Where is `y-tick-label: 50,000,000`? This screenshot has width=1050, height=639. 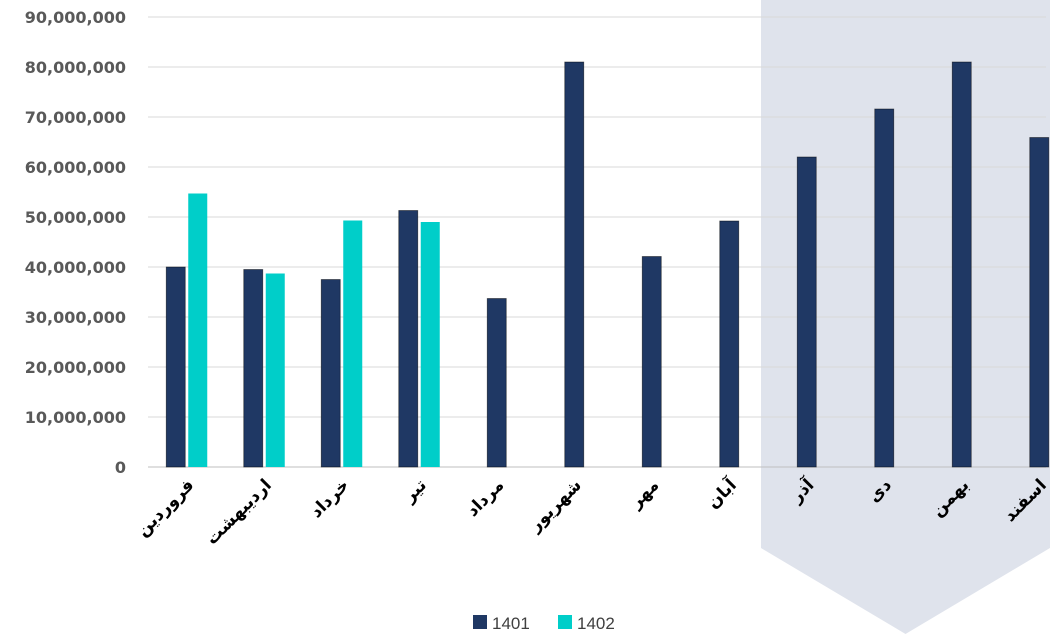
y-tick-label: 50,000,000 is located at coordinates (75, 217).